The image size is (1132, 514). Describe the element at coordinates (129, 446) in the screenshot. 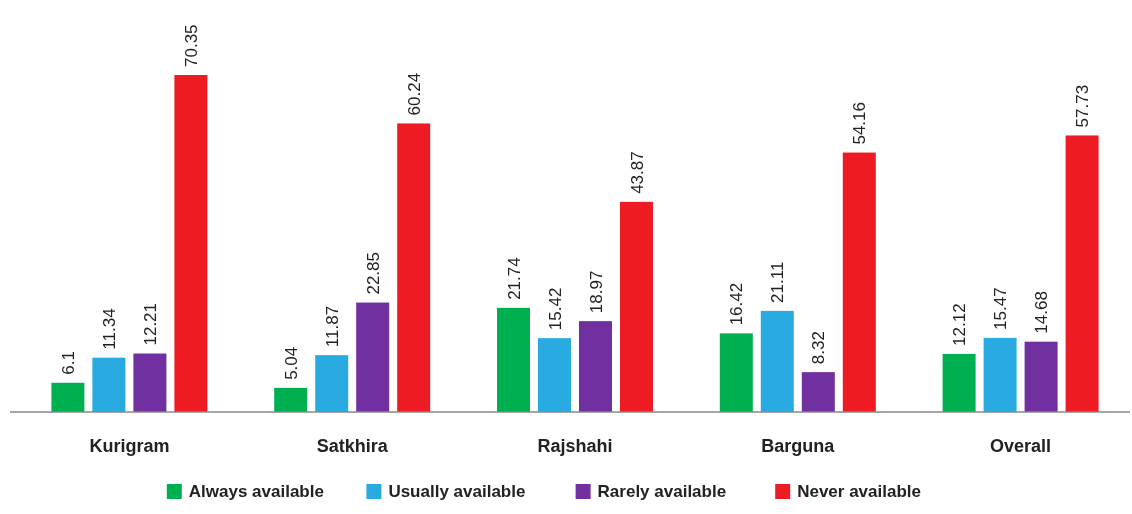

I see `x-tick-label: Kurigram` at that location.